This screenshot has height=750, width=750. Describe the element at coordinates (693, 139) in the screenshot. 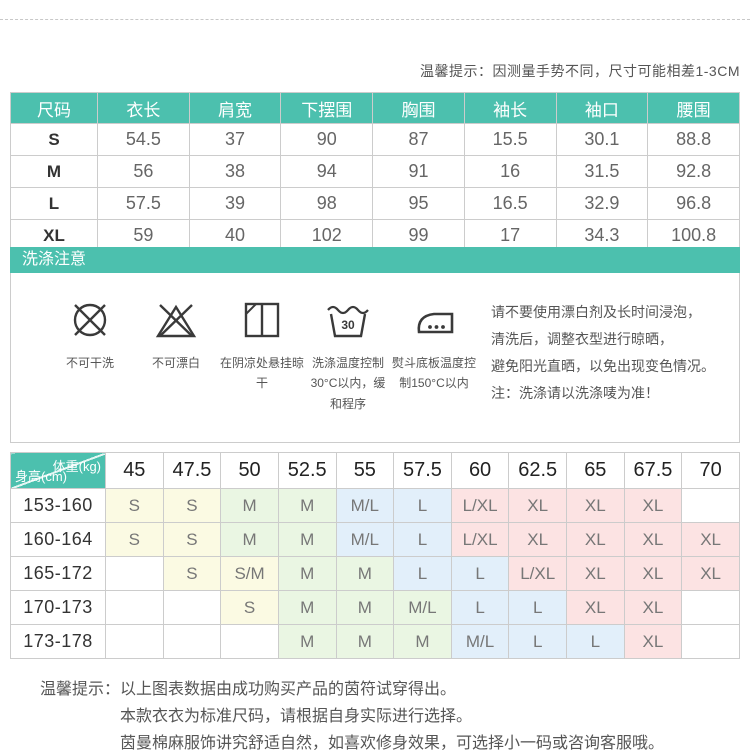

I see `size-cell: 88.8` at that location.